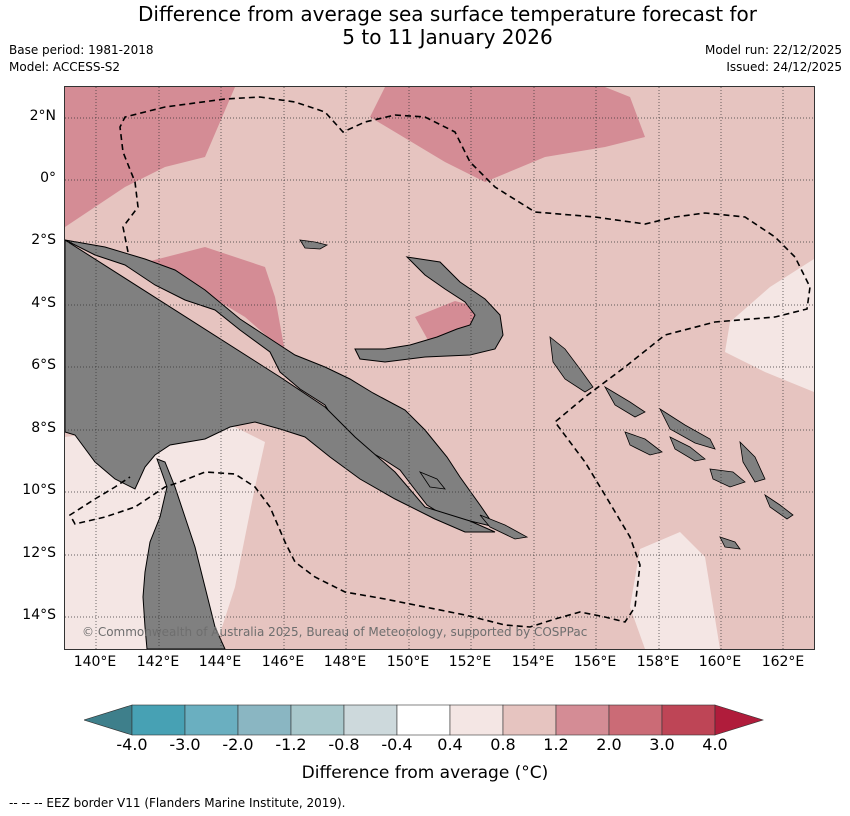 This screenshot has width=850, height=816. Describe the element at coordinates (450, 744) in the screenshot. I see `colorbar-tick: 0.4` at that location.